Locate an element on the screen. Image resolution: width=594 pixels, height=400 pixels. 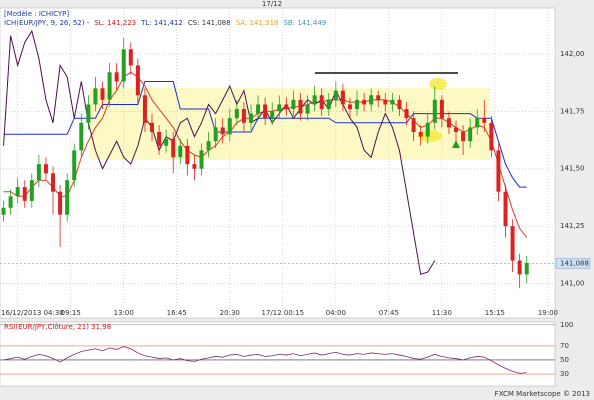
legend-entry: CS: 141,088 is located at coordinates (209, 23).